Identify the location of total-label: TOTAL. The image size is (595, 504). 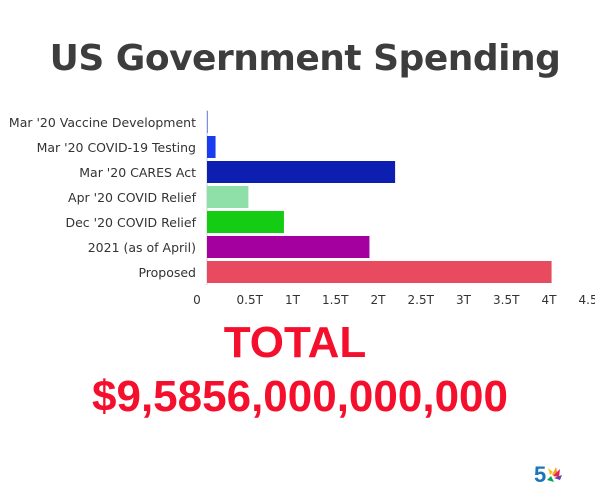
(295, 342).